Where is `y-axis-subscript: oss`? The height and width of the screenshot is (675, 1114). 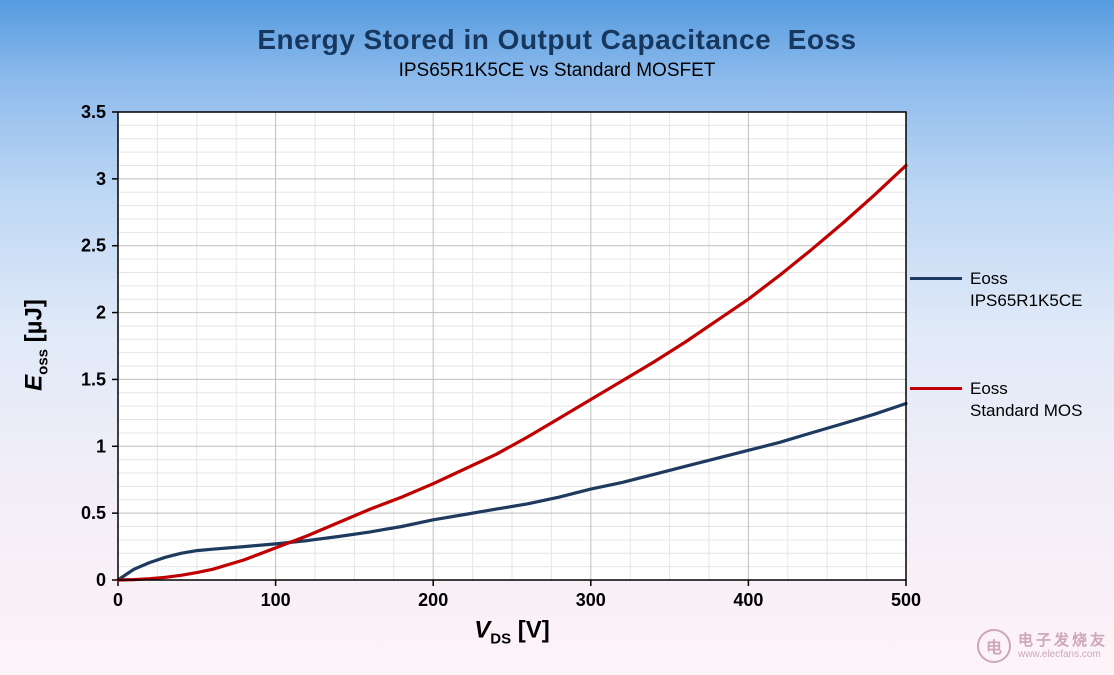 y-axis-subscript: oss is located at coordinates (43, 361).